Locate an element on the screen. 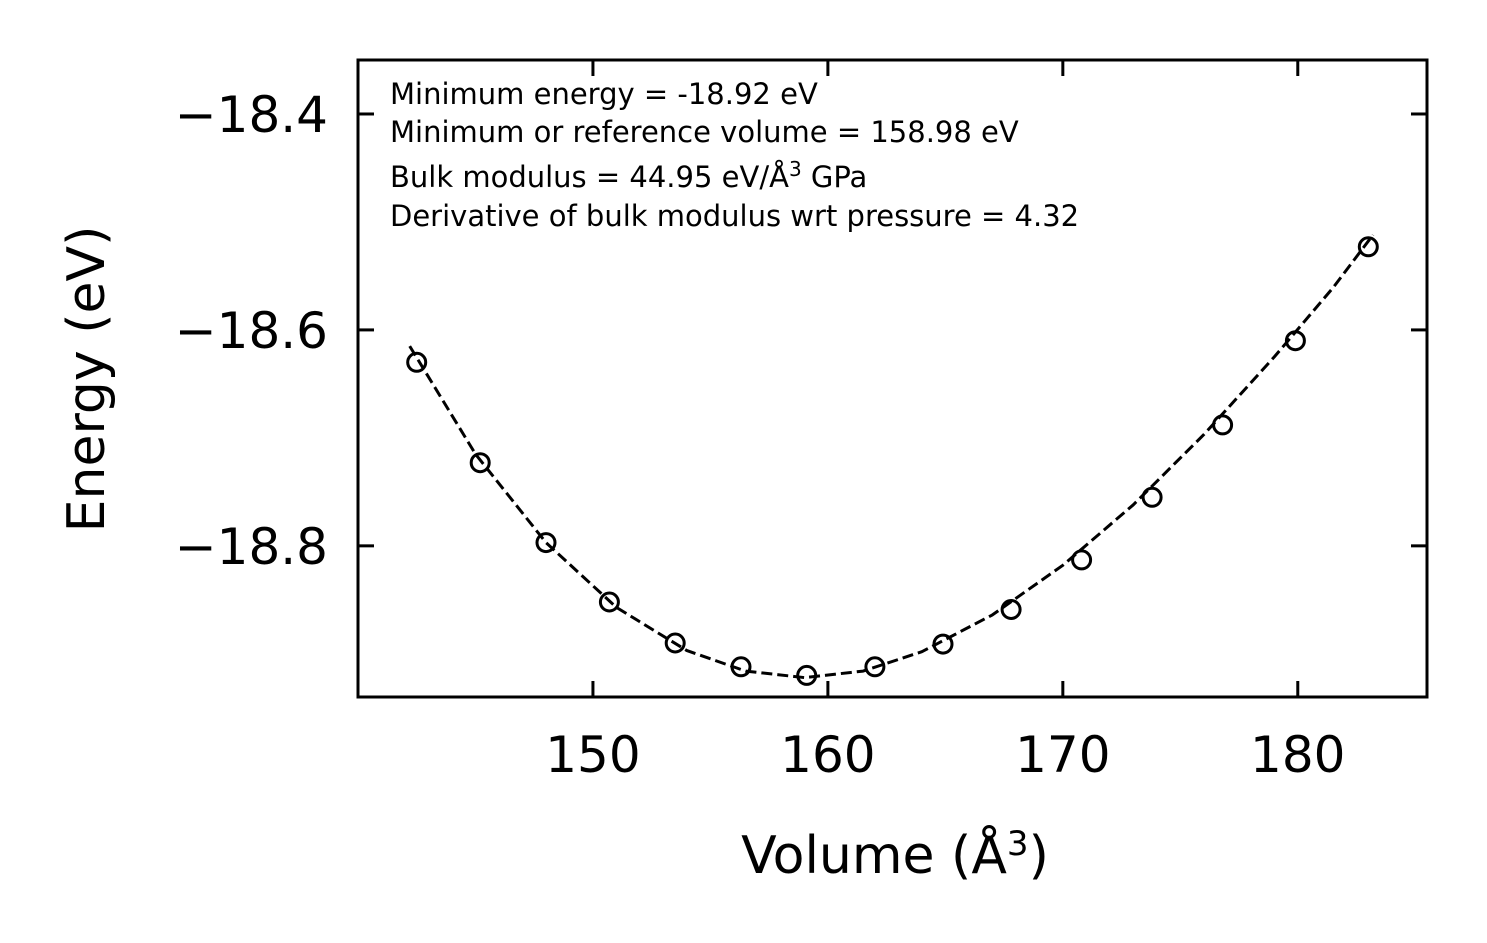  y-tick-label: −18.8 is located at coordinates (251, 547).